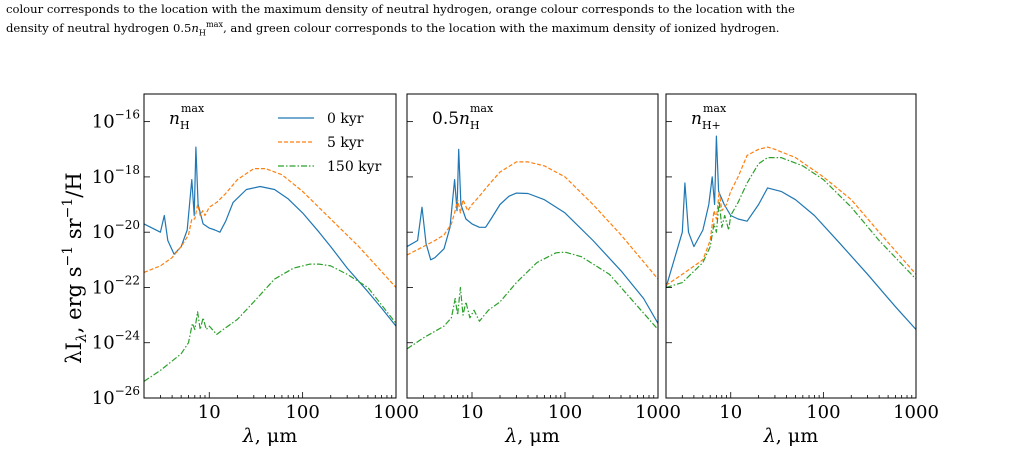  Describe the element at coordinates (195, 28) in the screenshot. I see `caption-math-n: n` at that location.